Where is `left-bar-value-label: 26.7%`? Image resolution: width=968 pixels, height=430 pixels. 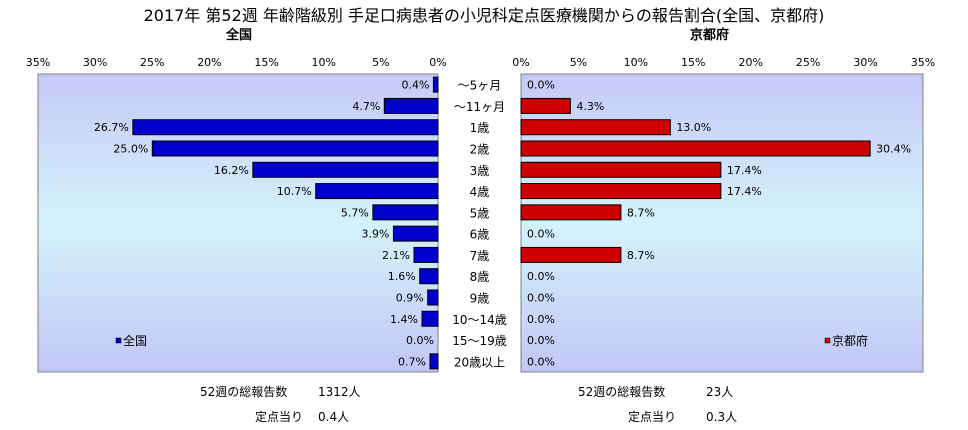 left-bar-value-label: 26.7% is located at coordinates (111, 127).